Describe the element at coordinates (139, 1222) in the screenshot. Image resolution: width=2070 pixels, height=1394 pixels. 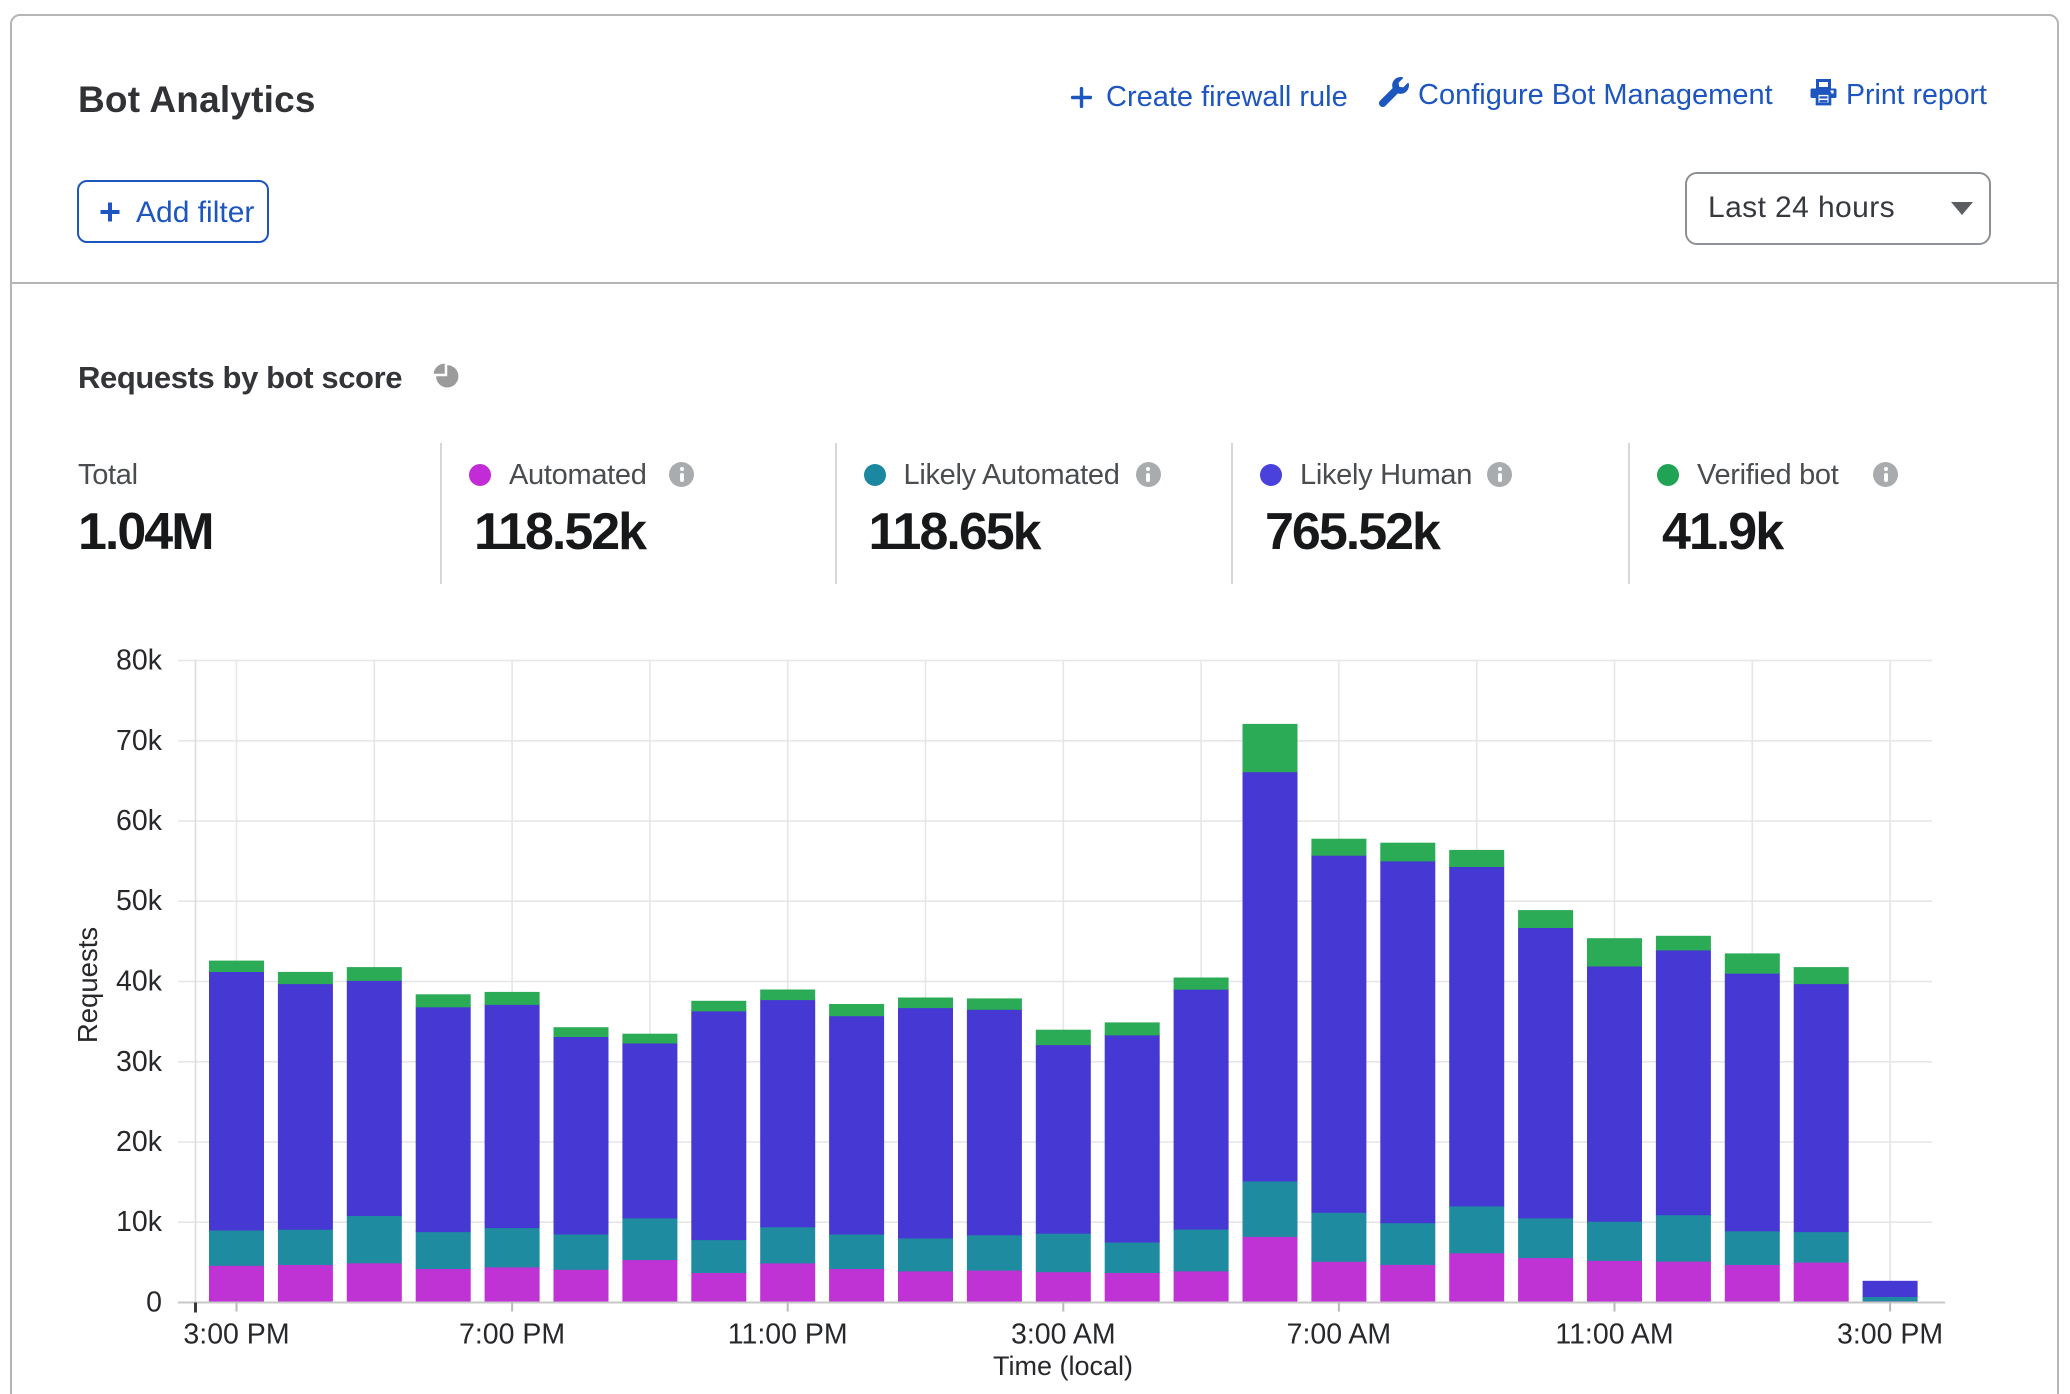
I see `svg-text: 10k` at that location.